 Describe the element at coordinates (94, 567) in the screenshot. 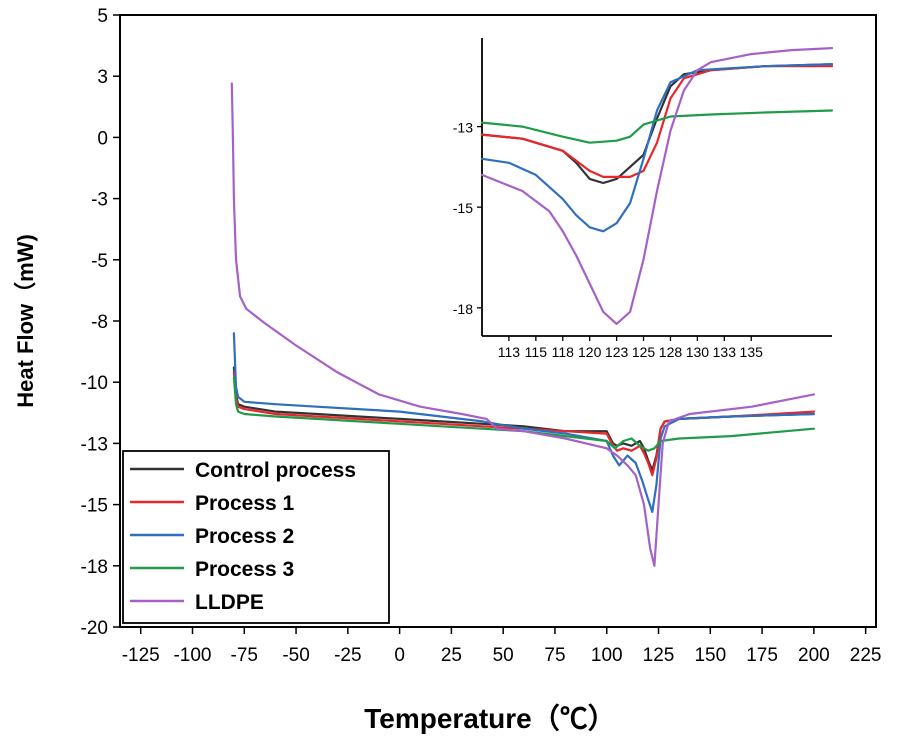

I see `y-tick-label: -18` at that location.